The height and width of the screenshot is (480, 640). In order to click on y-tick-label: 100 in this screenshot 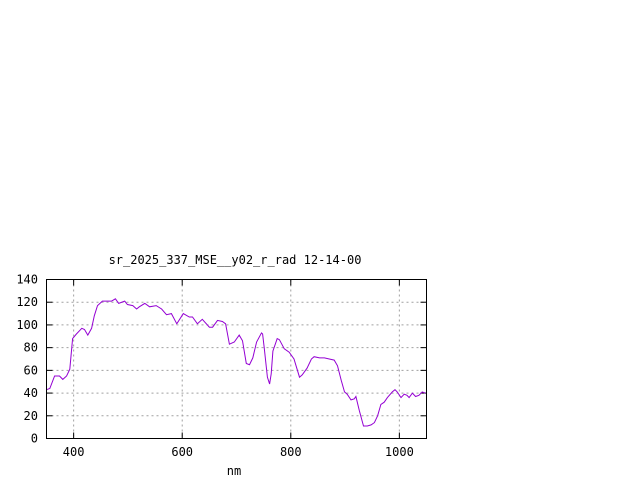, I will do `click(27, 325)`.